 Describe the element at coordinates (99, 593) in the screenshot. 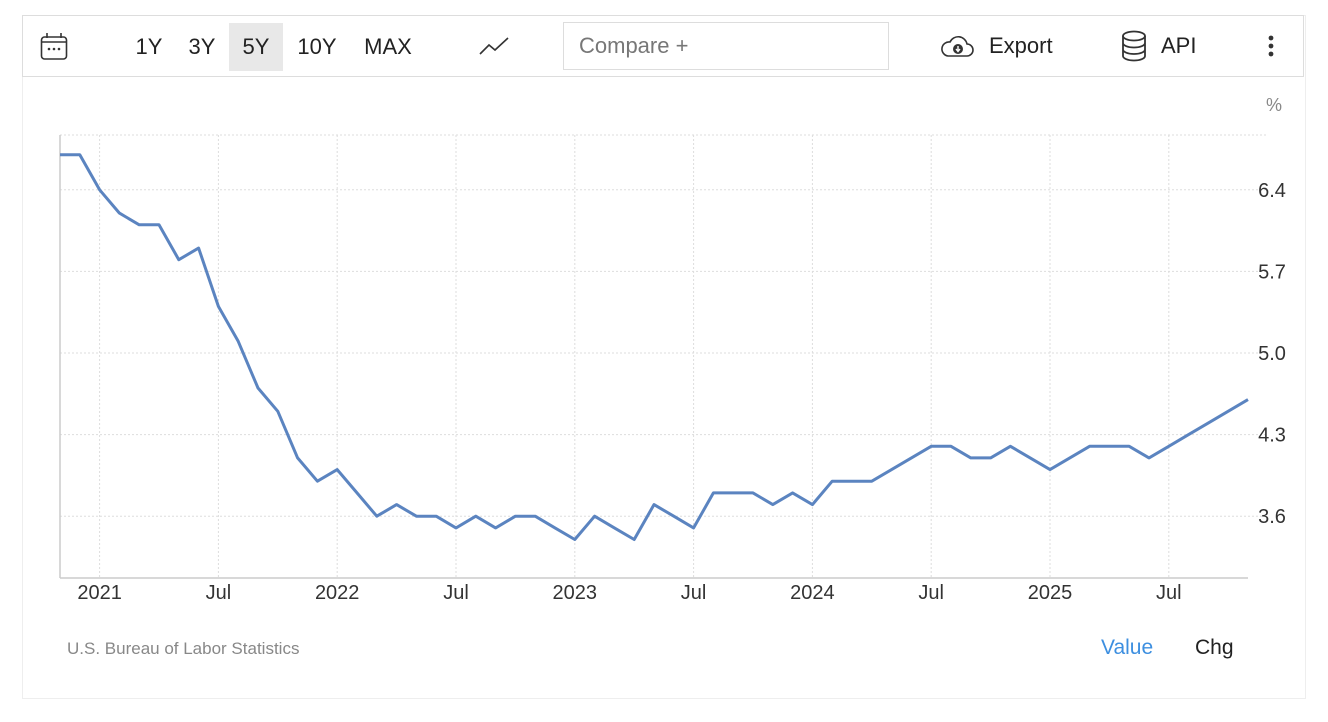

I see `x-tick-label: 2021` at that location.